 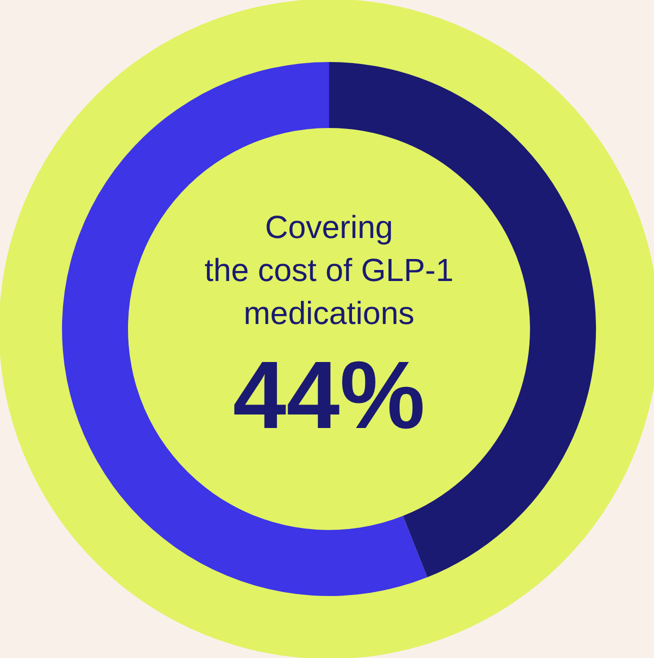 What do you see at coordinates (329, 395) in the screenshot?
I see `text: 44%` at bounding box center [329, 395].